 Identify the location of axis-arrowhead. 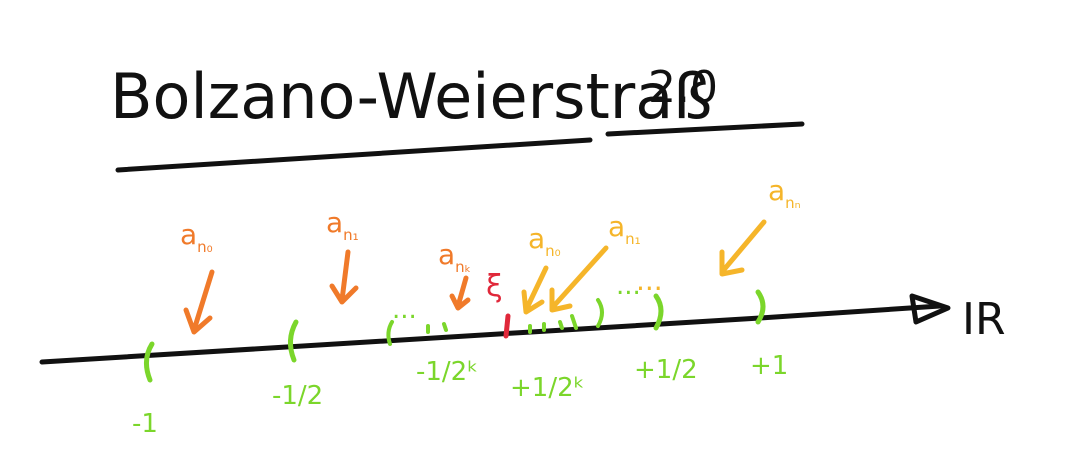
(930, 309).